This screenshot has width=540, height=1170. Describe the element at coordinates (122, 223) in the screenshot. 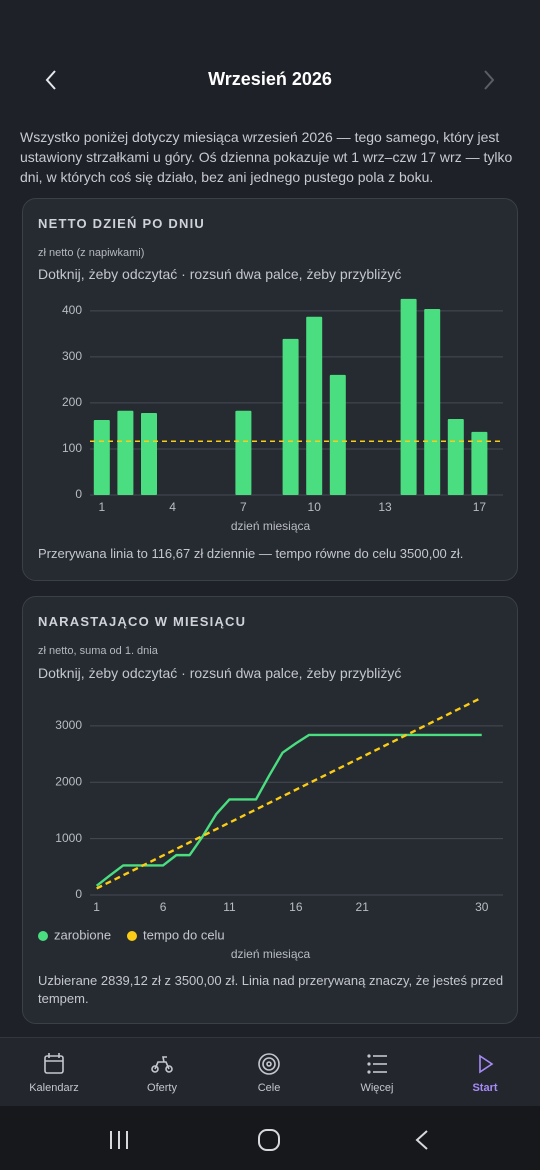

I see `card-title: NETTO DZIEŃ PO DNIU` at that location.